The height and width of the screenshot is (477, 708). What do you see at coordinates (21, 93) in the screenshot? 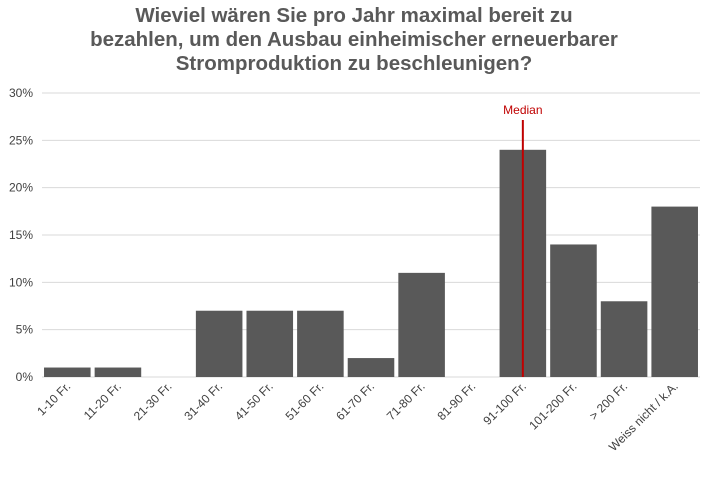
I see `y-tick-label: 30%` at bounding box center [21, 93].